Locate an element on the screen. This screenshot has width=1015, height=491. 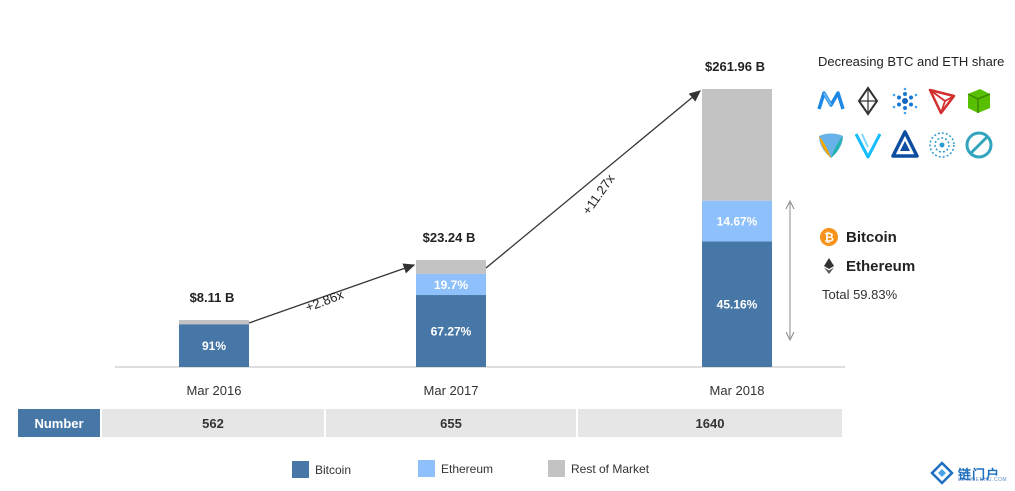
data-label-bitcoin-2017: 67.27% is located at coordinates (451, 332).